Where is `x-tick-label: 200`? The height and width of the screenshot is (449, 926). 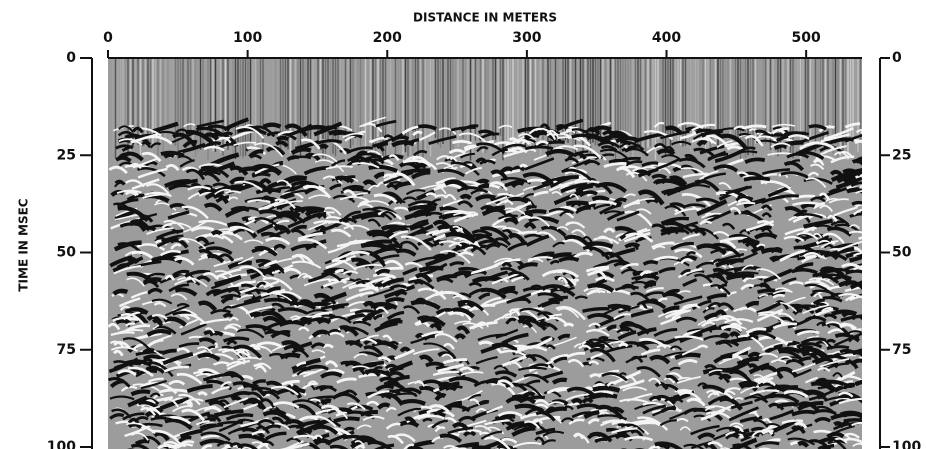 x-tick-label: 200 is located at coordinates (387, 38).